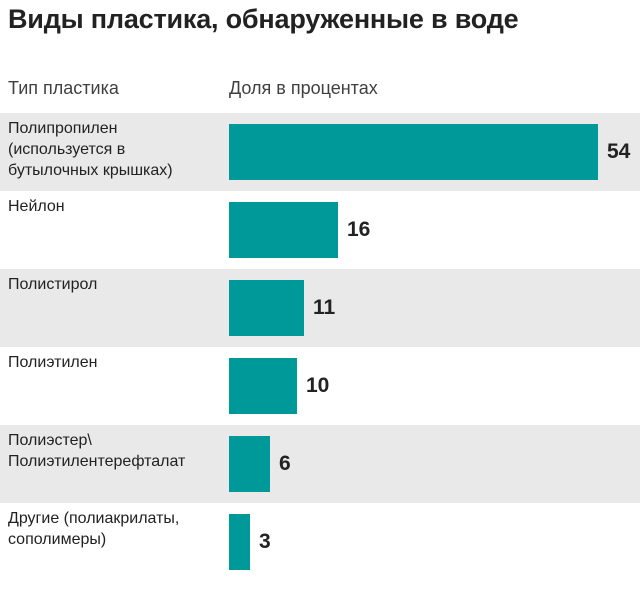 The height and width of the screenshot is (600, 640). What do you see at coordinates (63, 88) in the screenshot?
I see `column-header-type: Тип пластика` at bounding box center [63, 88].